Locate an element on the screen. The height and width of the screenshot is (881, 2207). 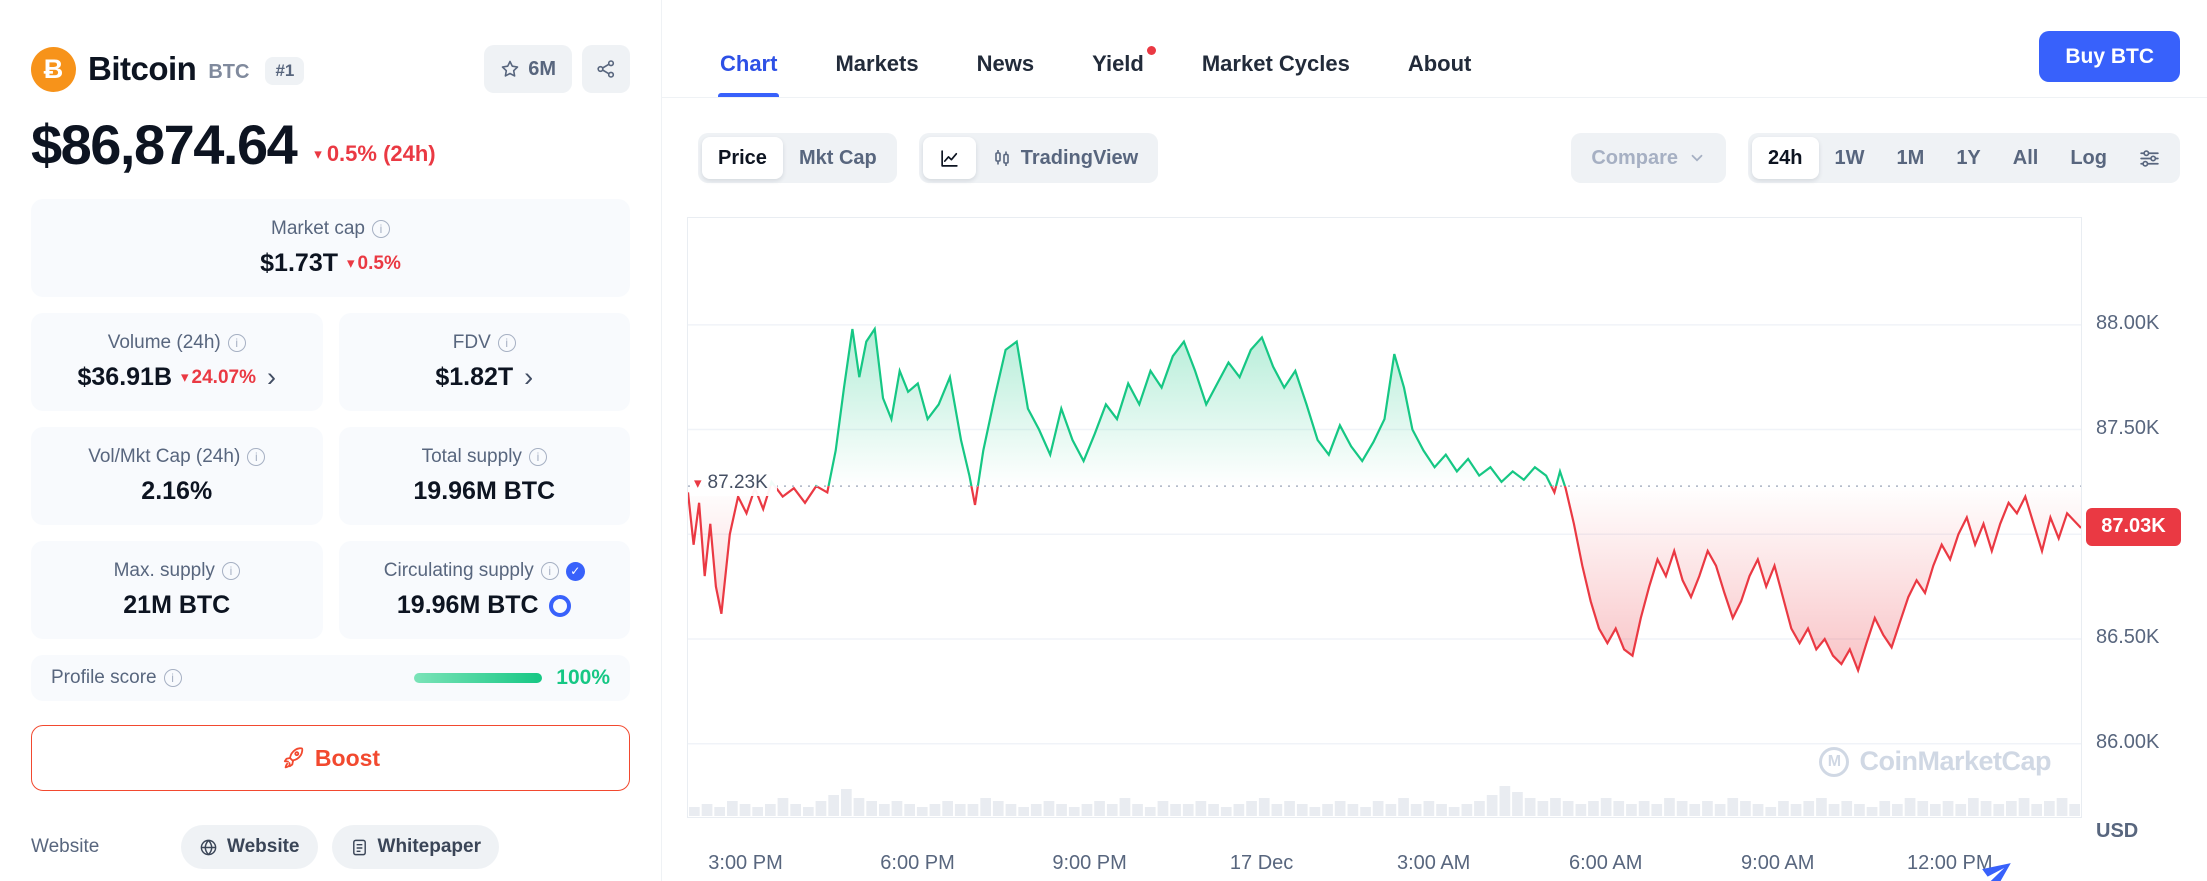
website-link-button: Website is located at coordinates (249, 847).